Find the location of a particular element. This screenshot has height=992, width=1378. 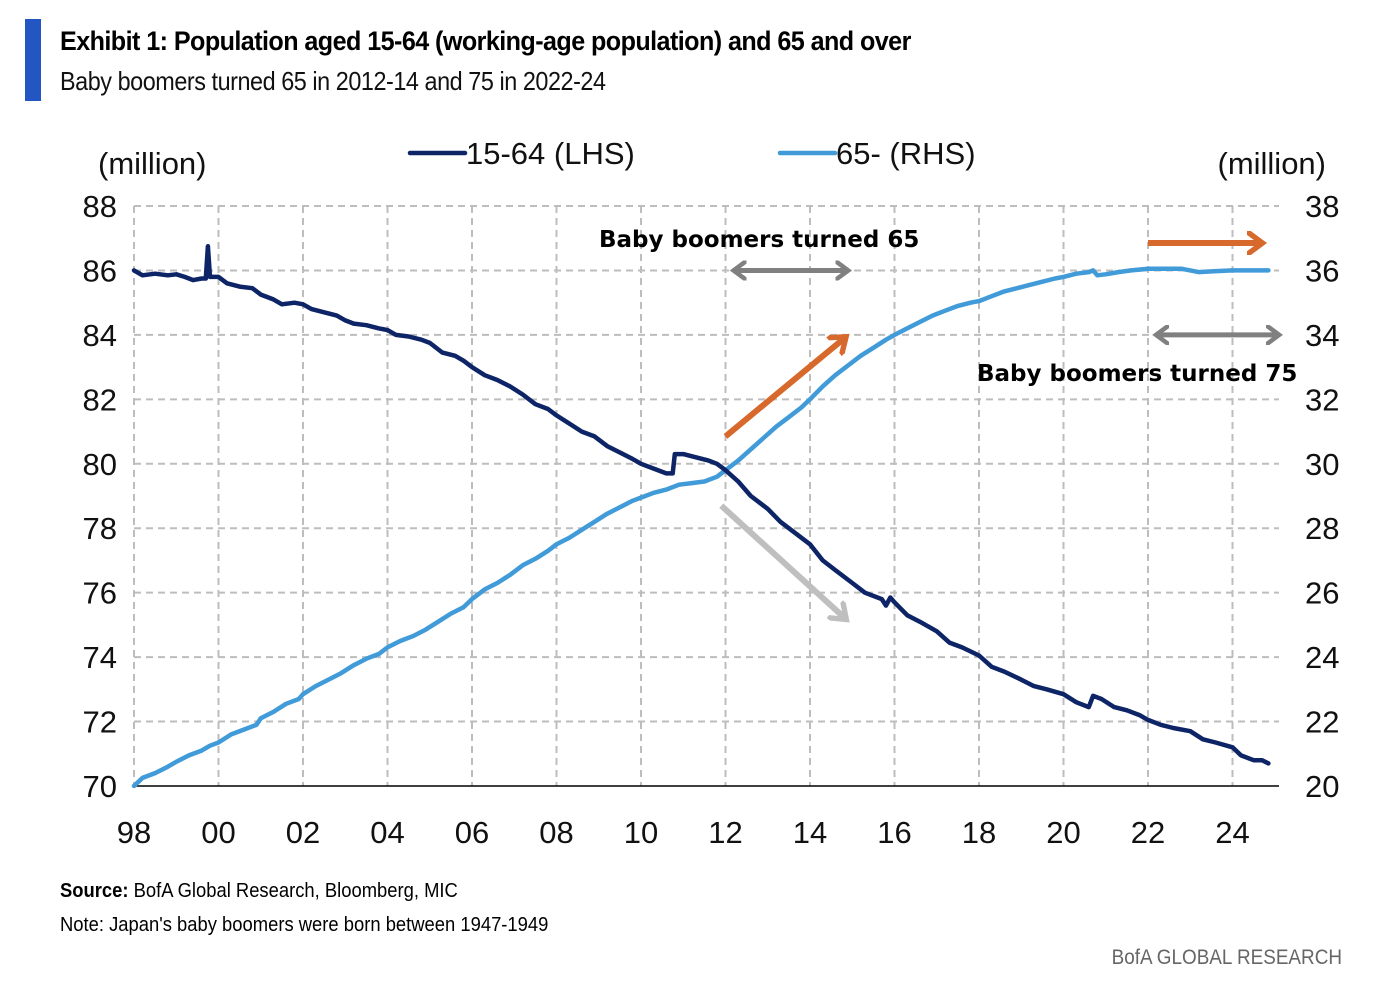

x-tick-label: 18 is located at coordinates (979, 832).